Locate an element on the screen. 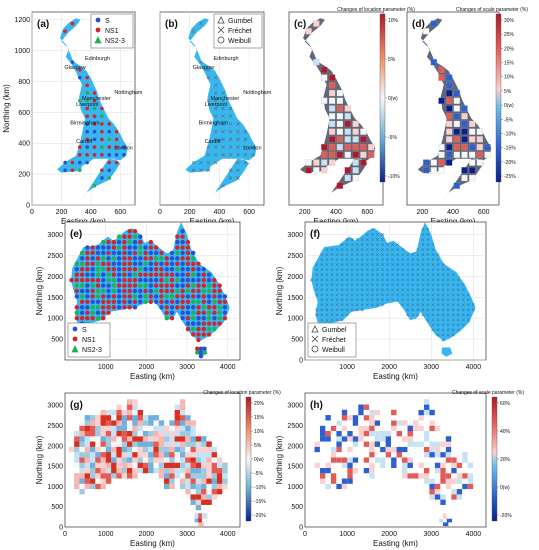  x-tick-label: 2000 is located at coordinates (389, 534).